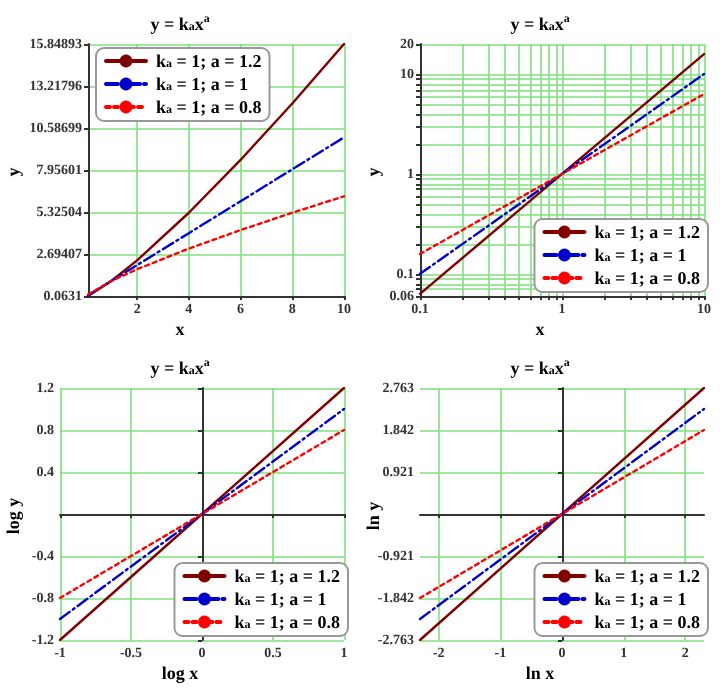 This screenshot has height=688, width=720. Describe the element at coordinates (216, 170) in the screenshot. I see `line-series` at that location.